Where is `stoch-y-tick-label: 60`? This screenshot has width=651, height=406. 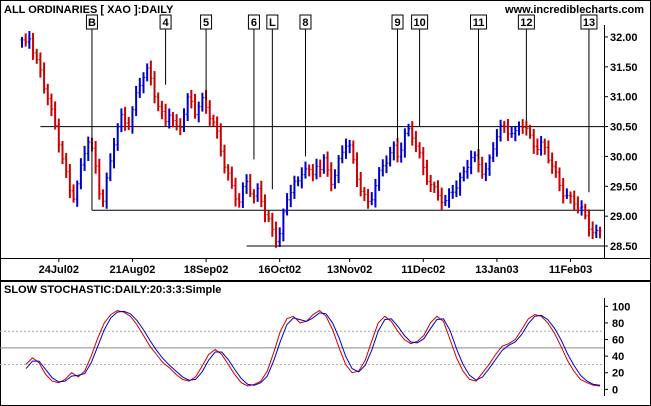 stoch-y-tick-label: 60 is located at coordinates (618, 341).